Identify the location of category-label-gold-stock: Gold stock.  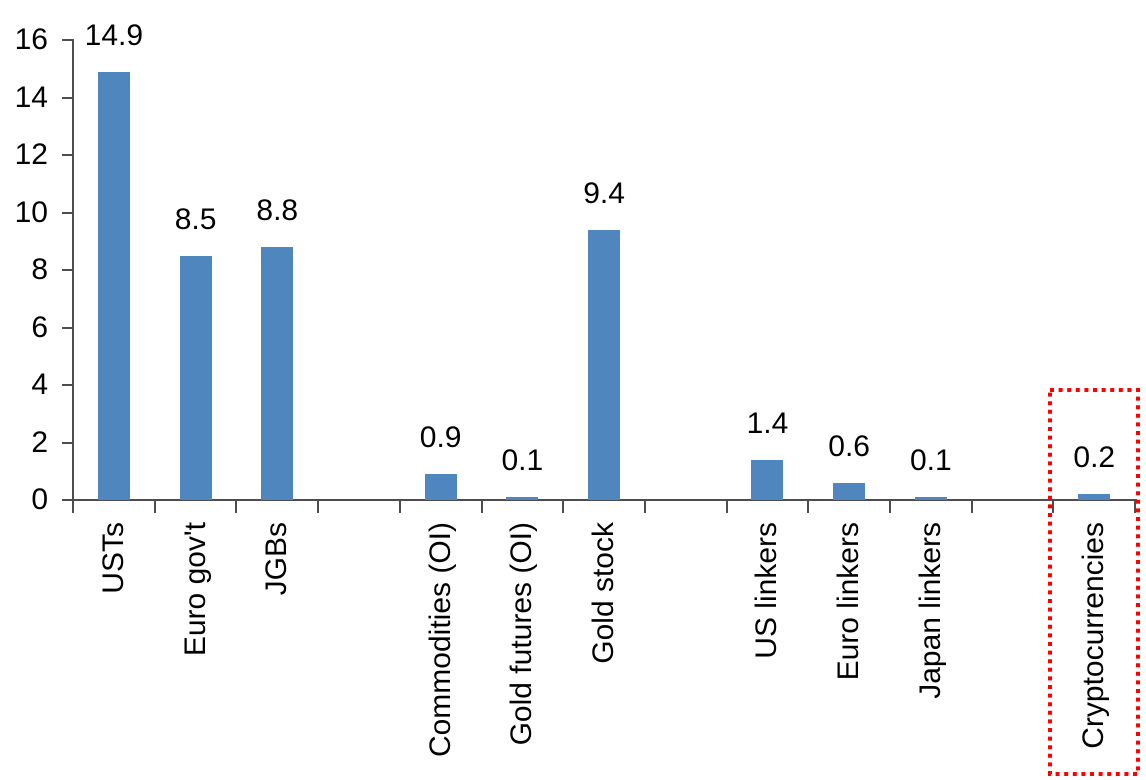
(604, 593).